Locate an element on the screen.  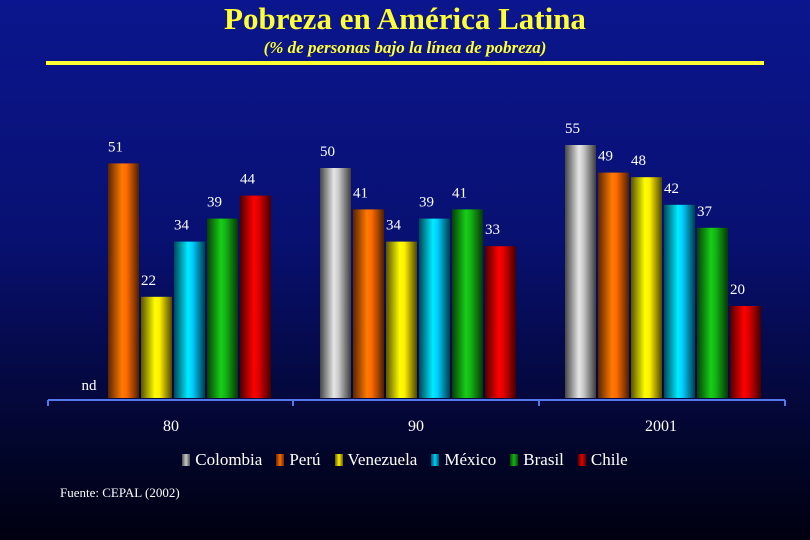
data-label: 48 is located at coordinates (638, 161).